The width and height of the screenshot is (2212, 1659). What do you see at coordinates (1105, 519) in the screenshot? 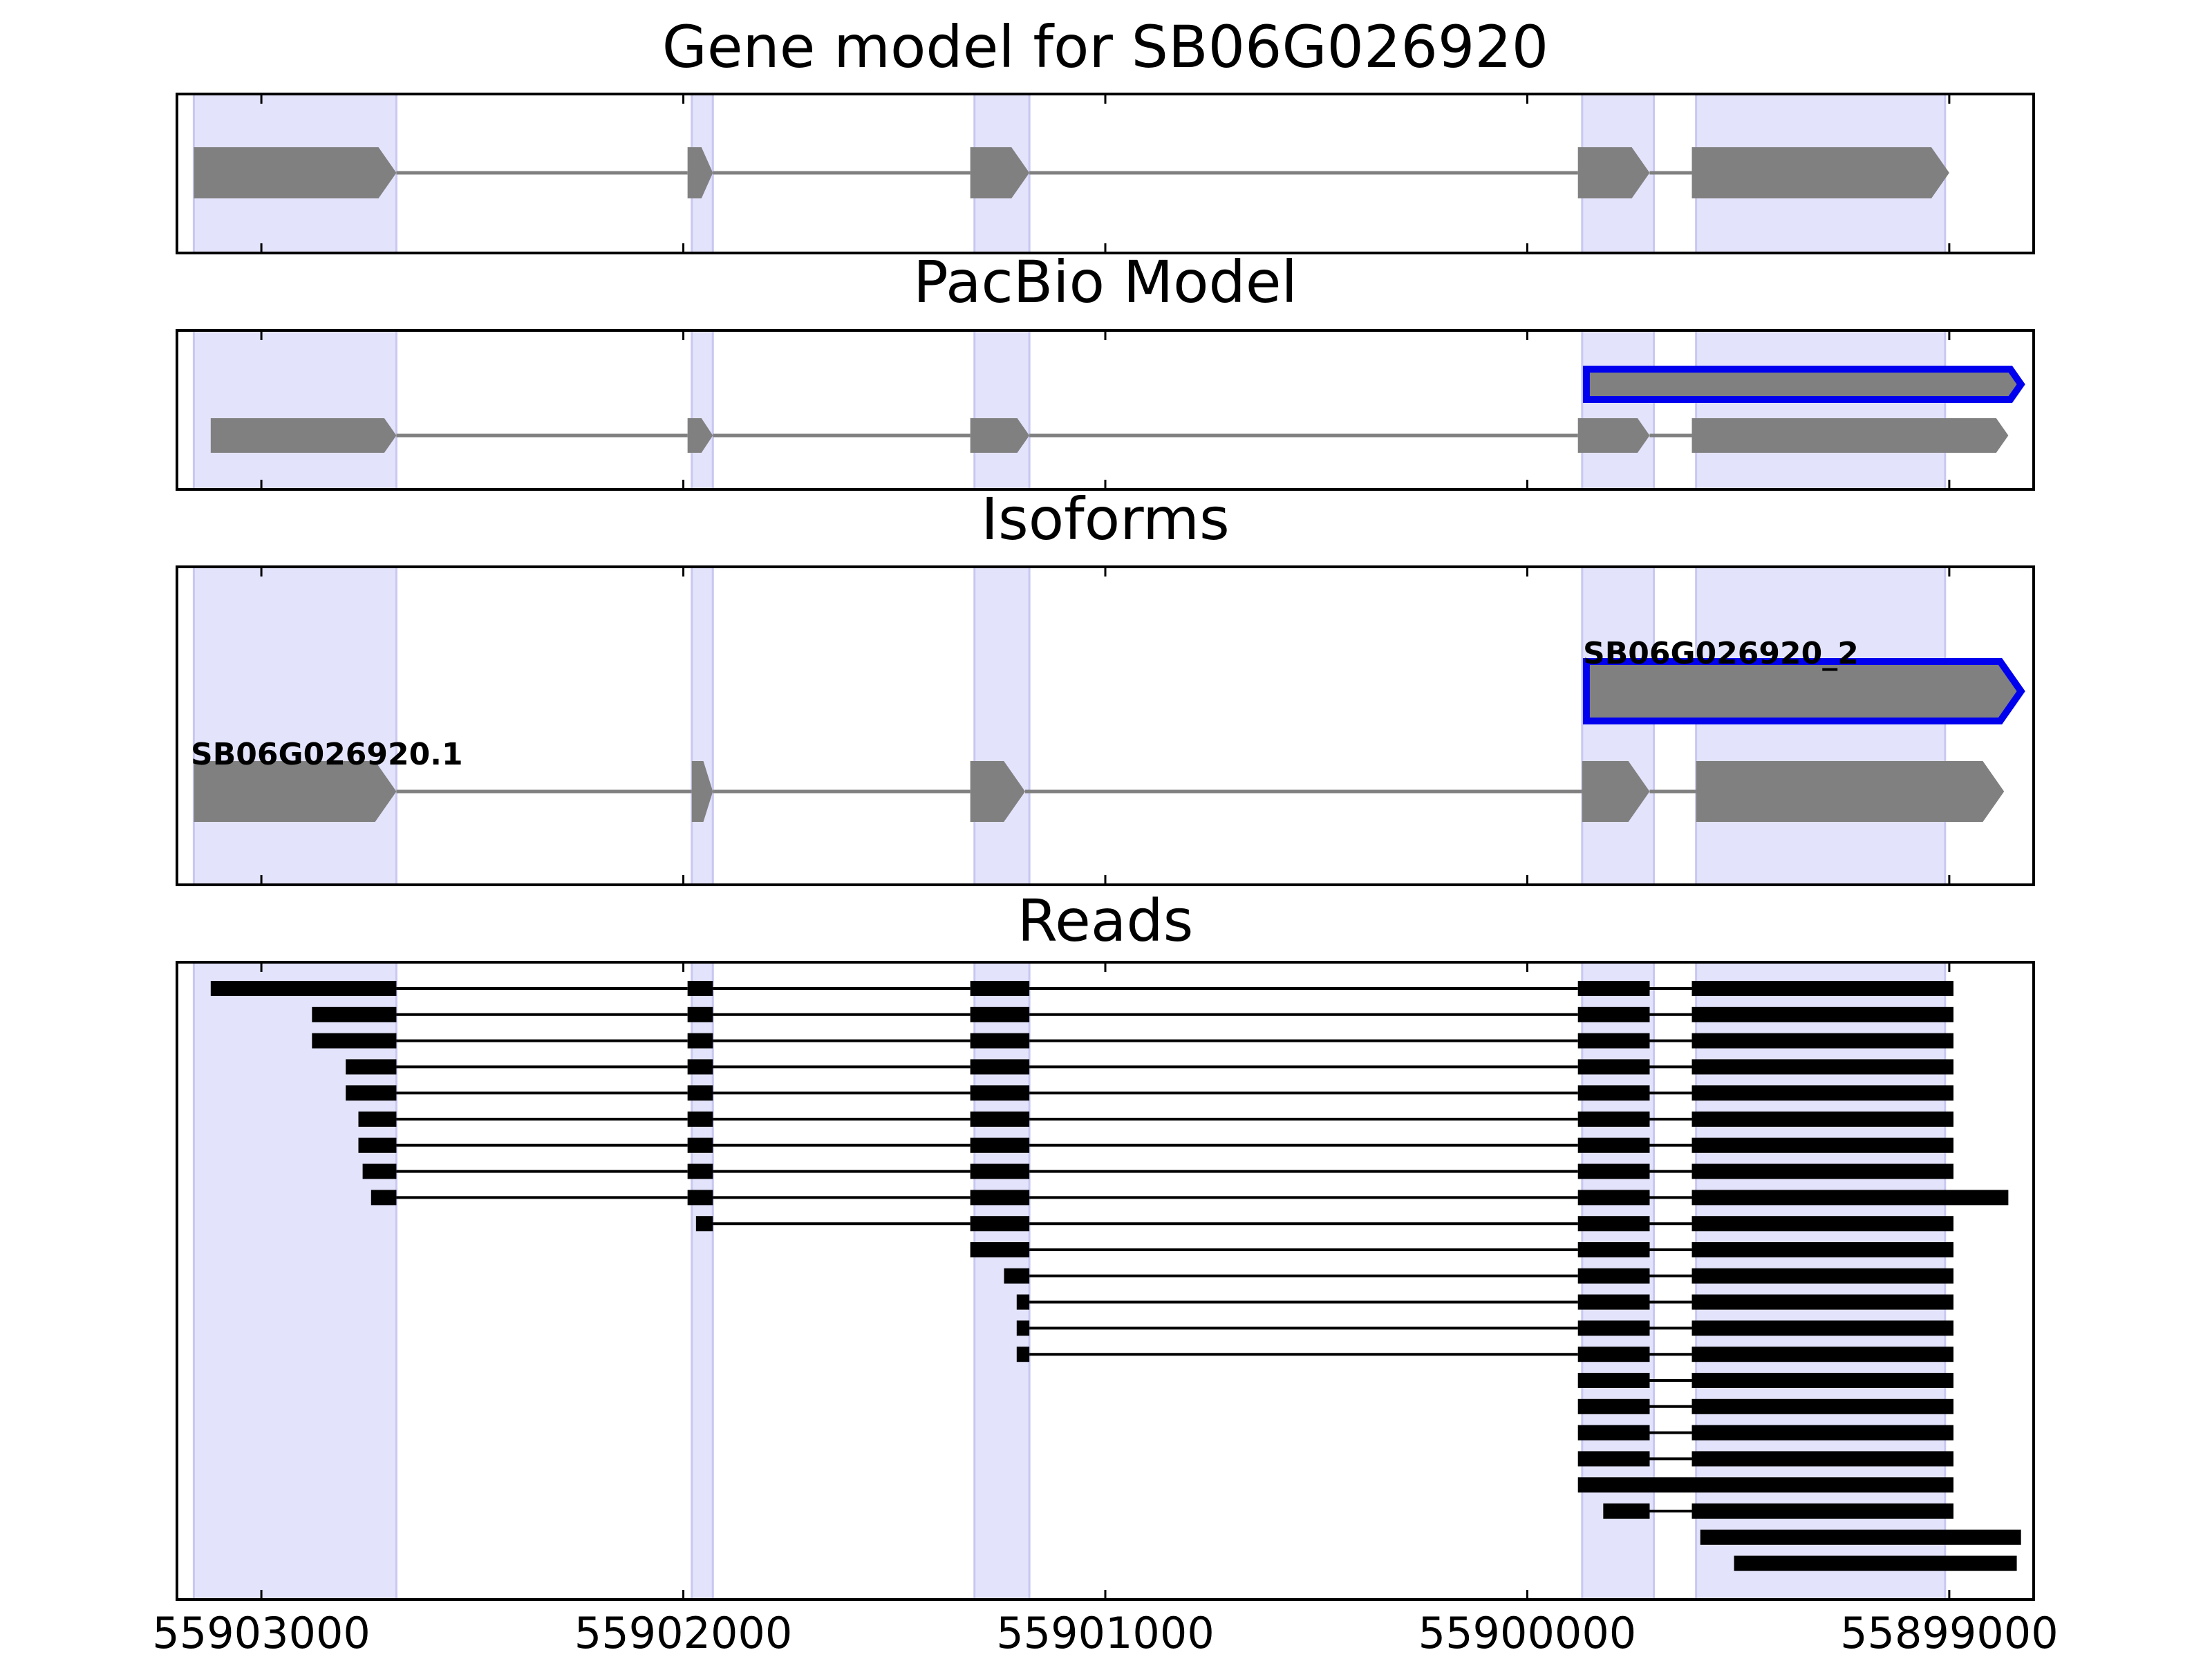
I see `panel-title: Isoforms` at bounding box center [1105, 519].